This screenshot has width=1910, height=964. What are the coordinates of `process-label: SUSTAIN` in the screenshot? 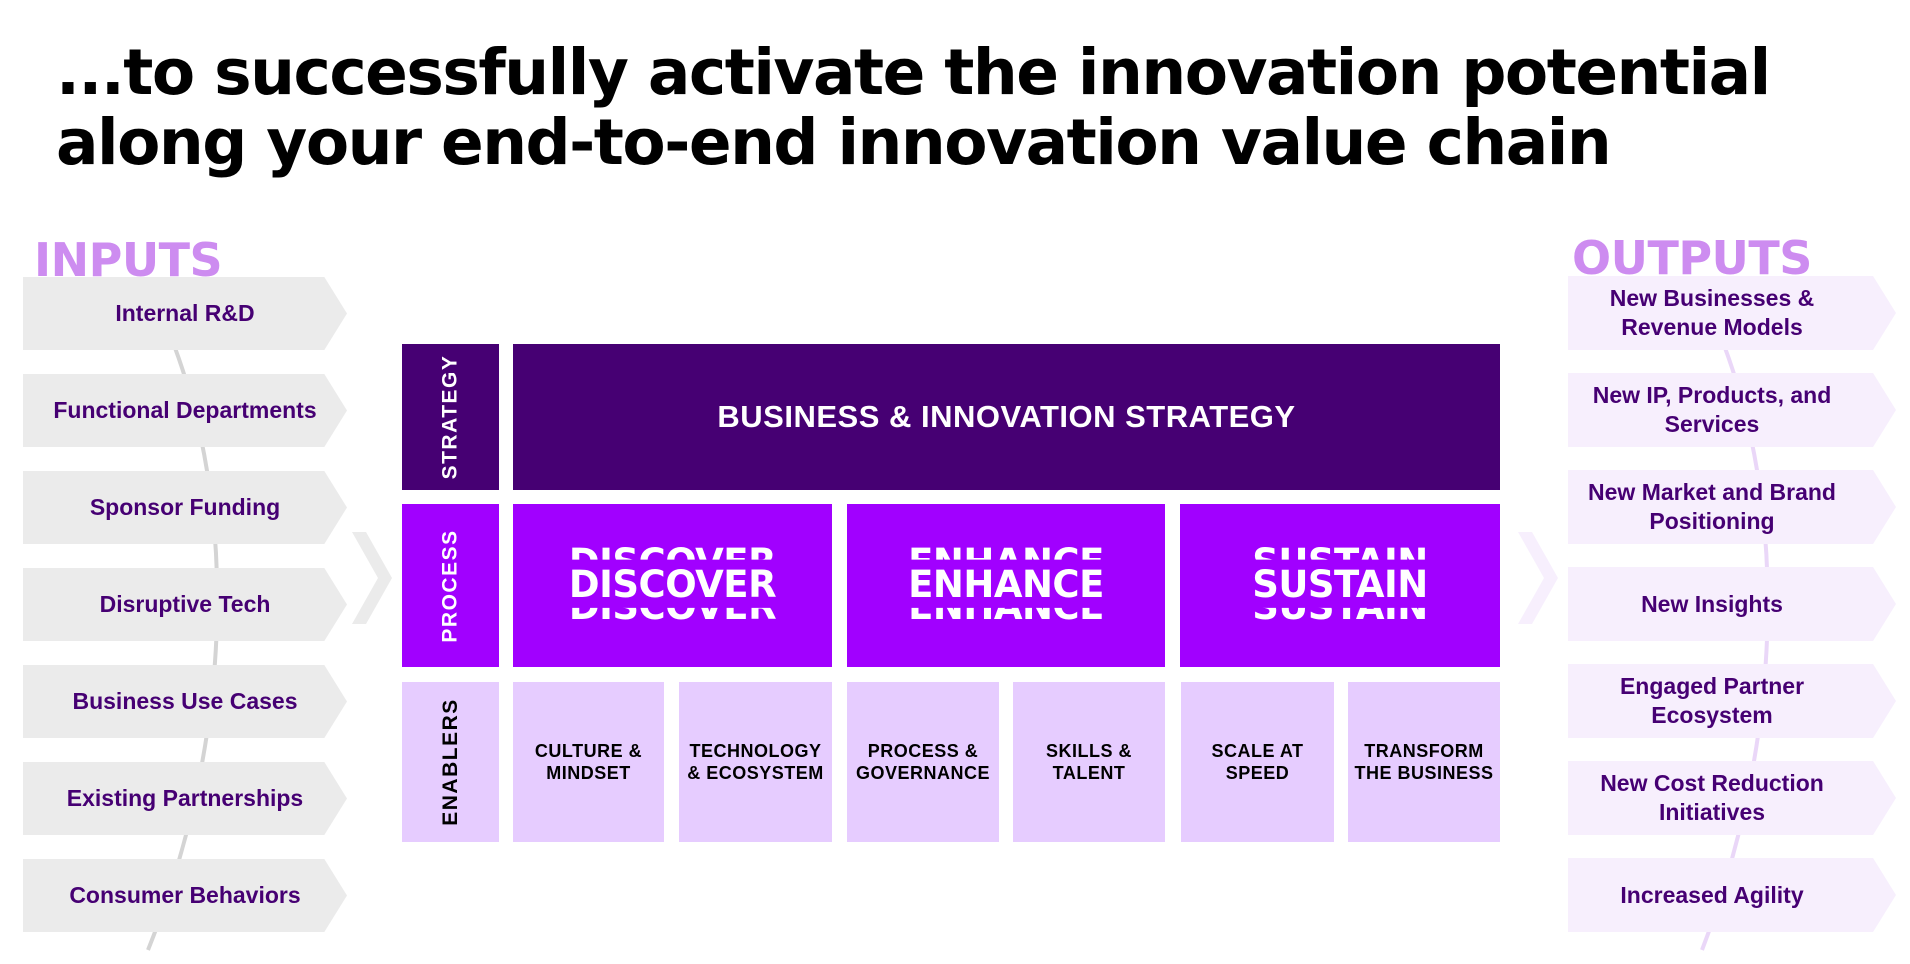 It's located at (1340, 584).